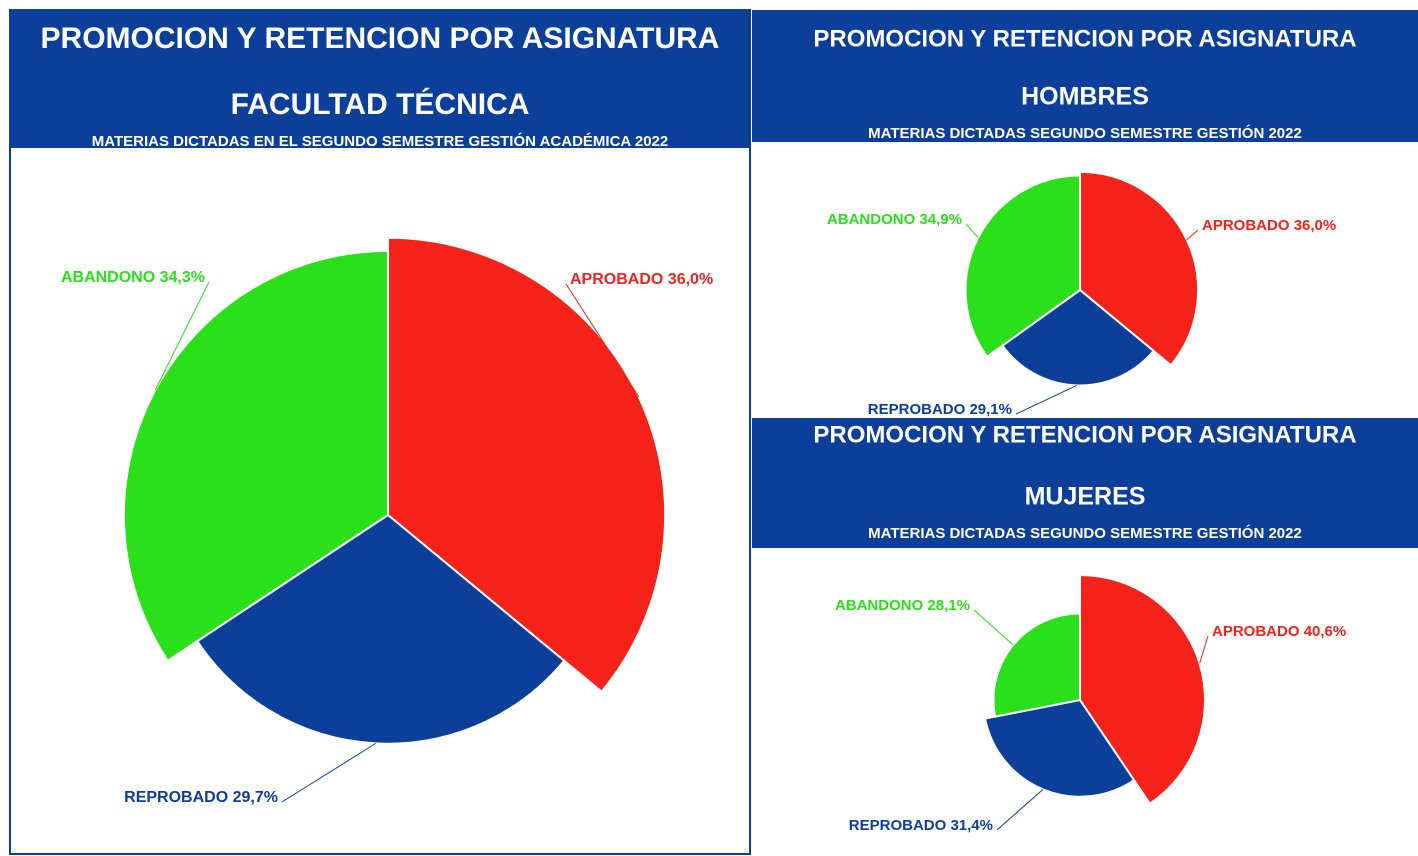 The image size is (1418, 856). What do you see at coordinates (940, 219) in the screenshot?
I see `data-label-value: 34,9%` at bounding box center [940, 219].